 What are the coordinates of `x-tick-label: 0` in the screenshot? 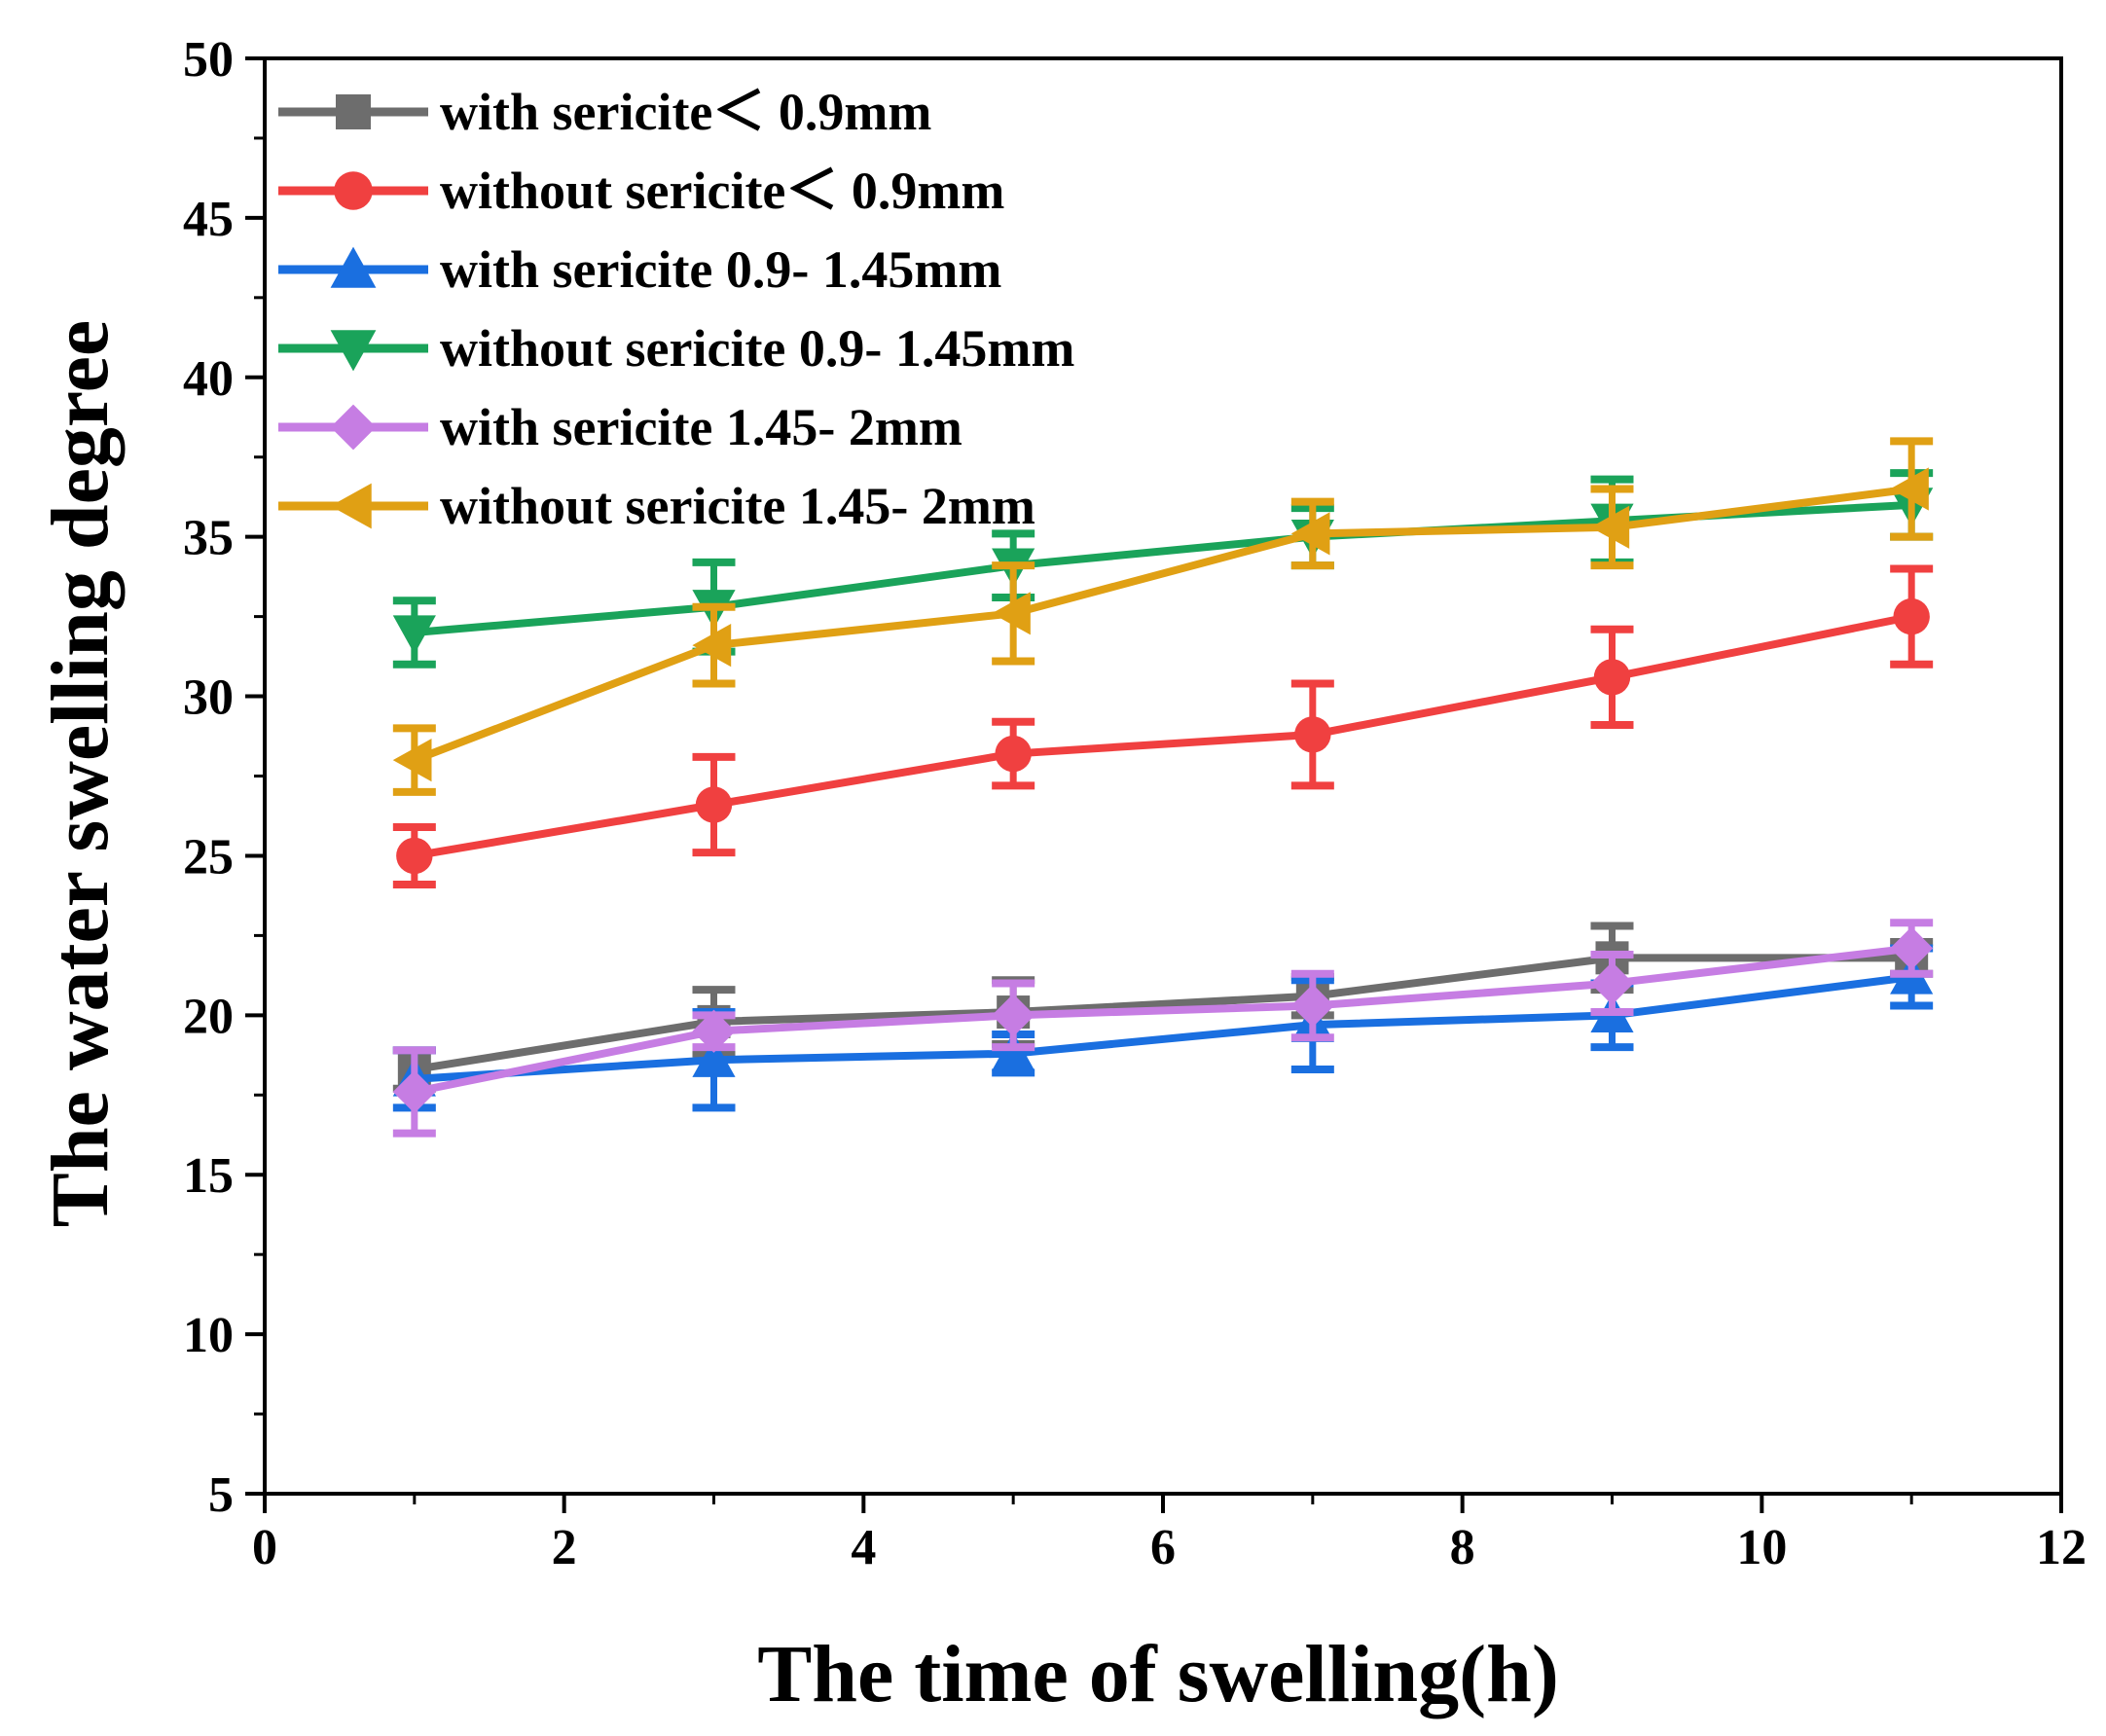 It's located at (264, 1548).